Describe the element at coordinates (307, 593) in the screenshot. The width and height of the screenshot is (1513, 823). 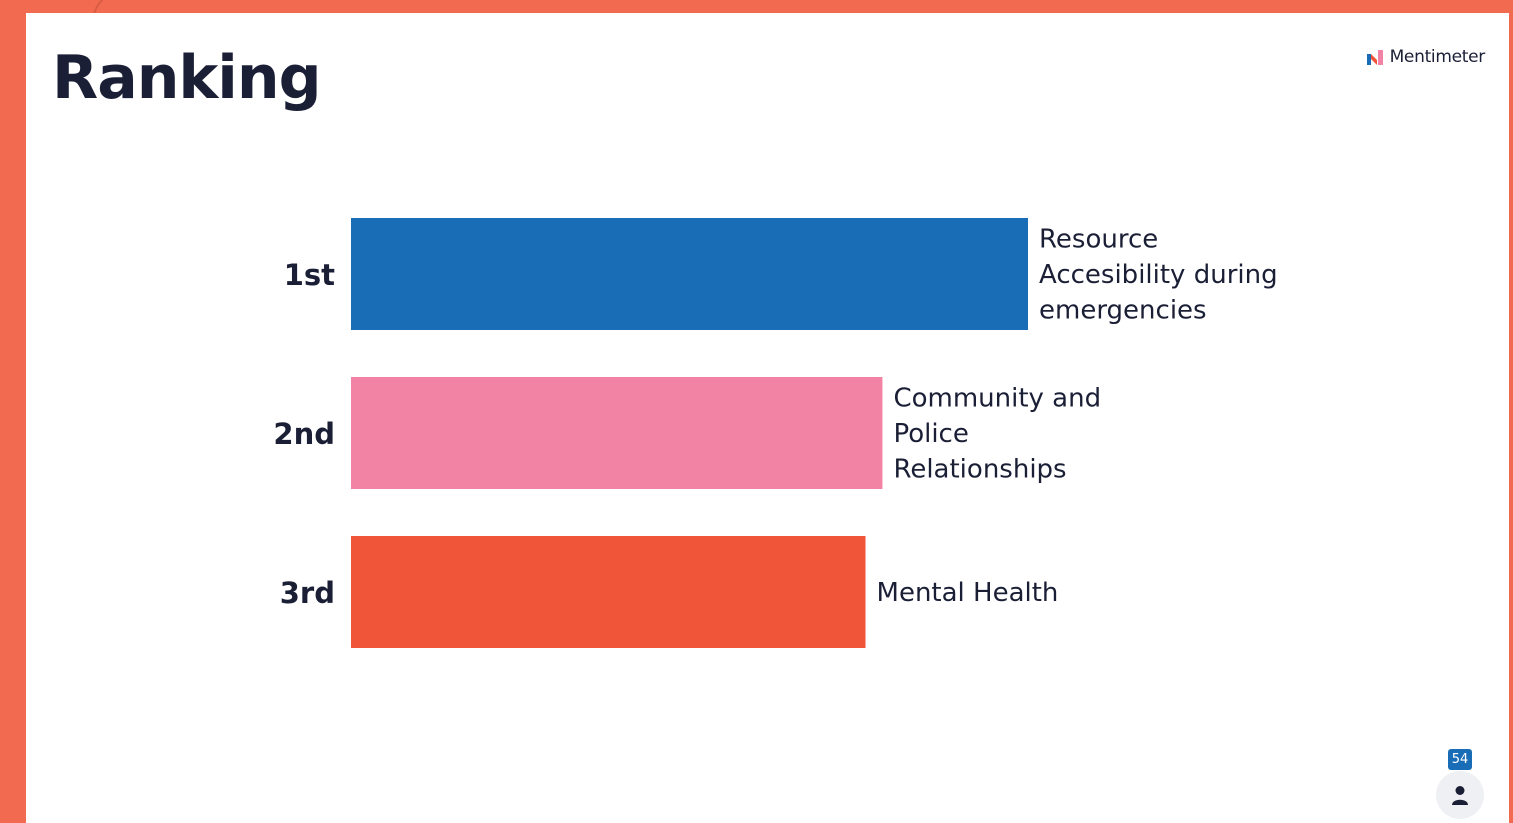
I see `rank-label: 3rd` at that location.